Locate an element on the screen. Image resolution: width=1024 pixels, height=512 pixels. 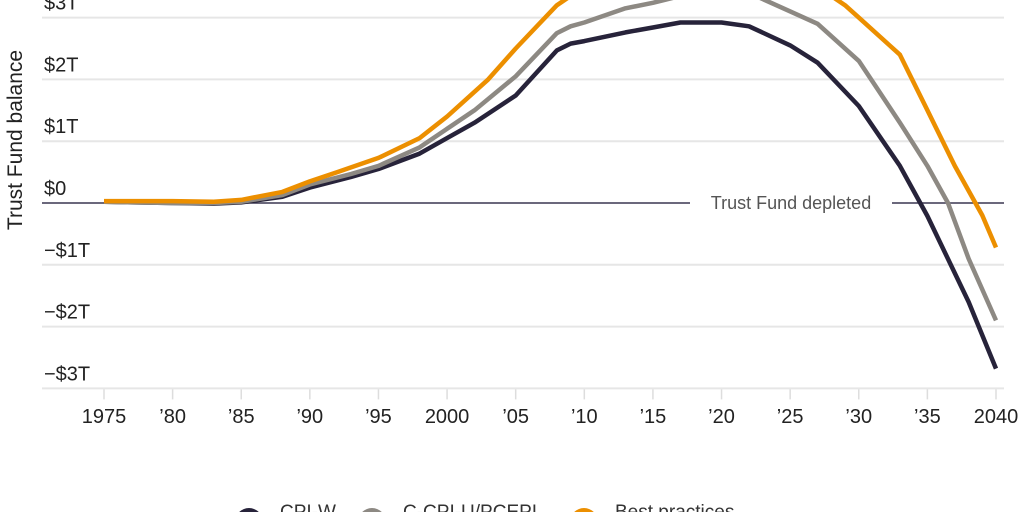
x-tick-label: ’05 is located at coordinates (515, 417).